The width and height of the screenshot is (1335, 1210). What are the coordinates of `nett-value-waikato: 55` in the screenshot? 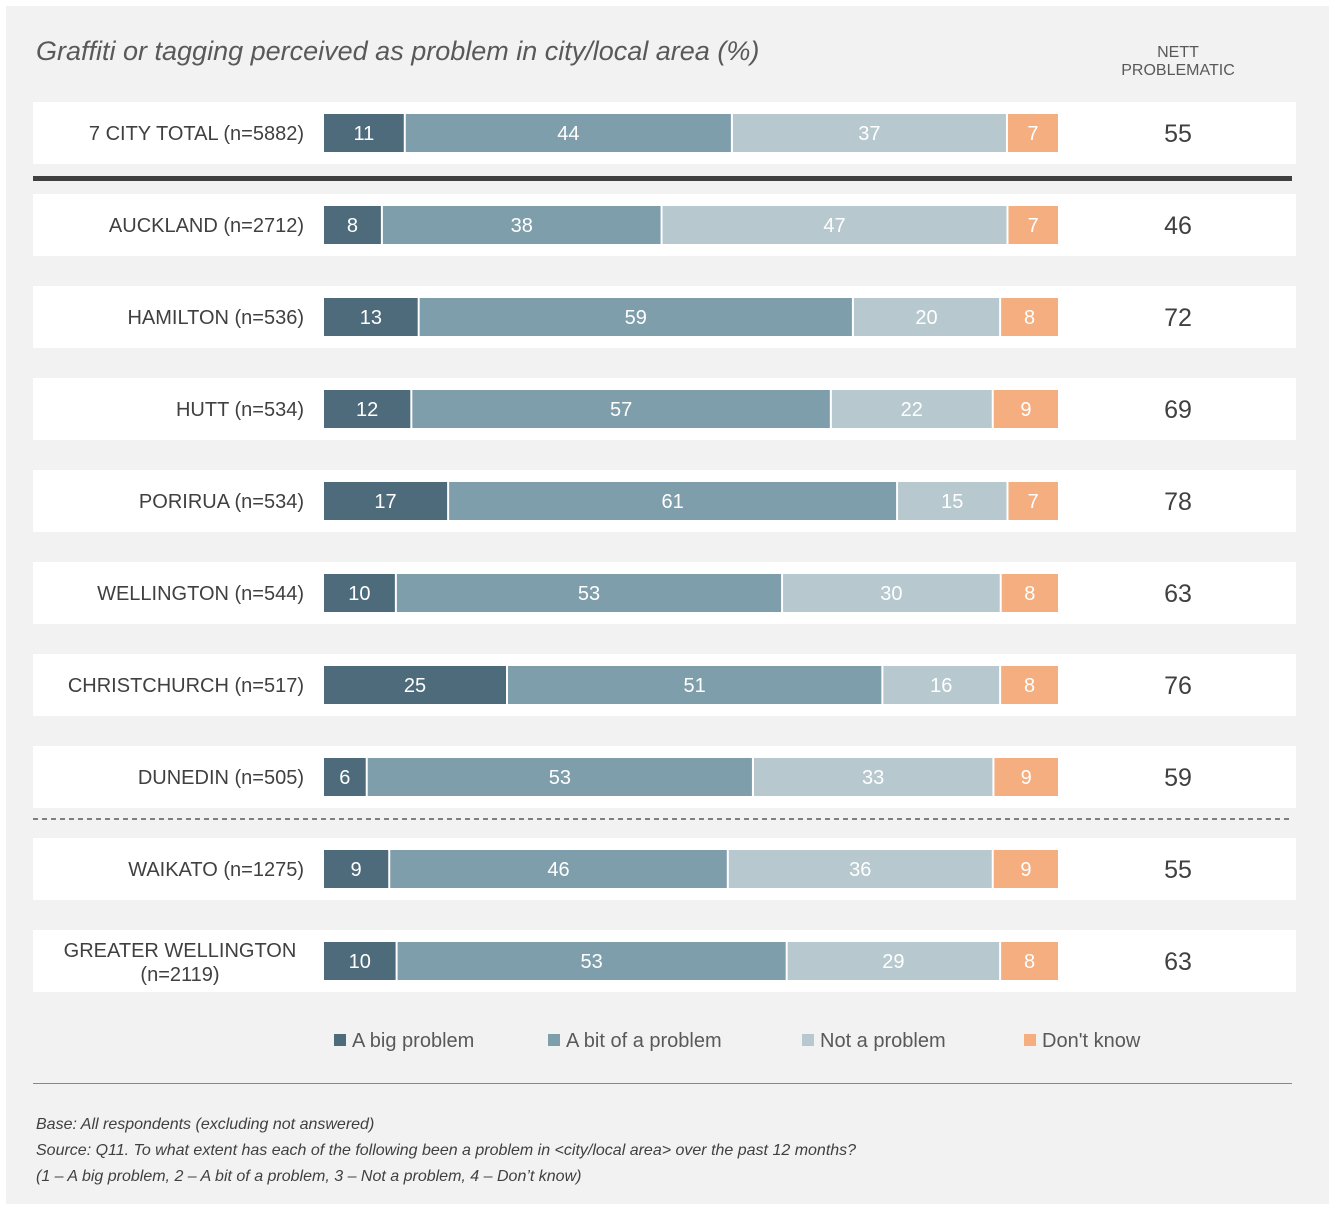 It's located at (1178, 870).